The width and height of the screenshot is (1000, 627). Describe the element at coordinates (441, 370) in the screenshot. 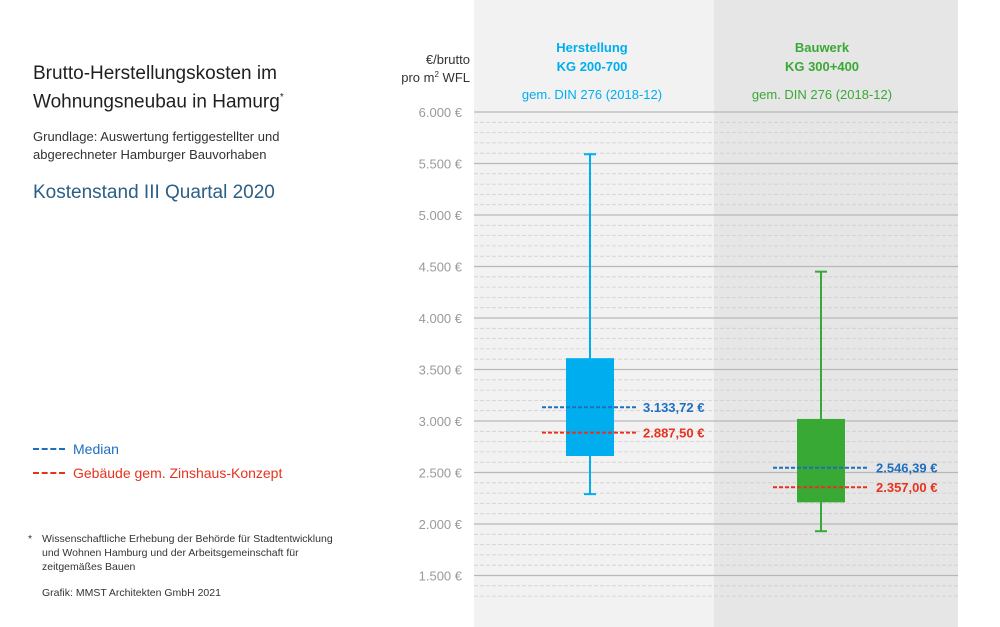

I see `y-tick-label: 3.500 €` at that location.